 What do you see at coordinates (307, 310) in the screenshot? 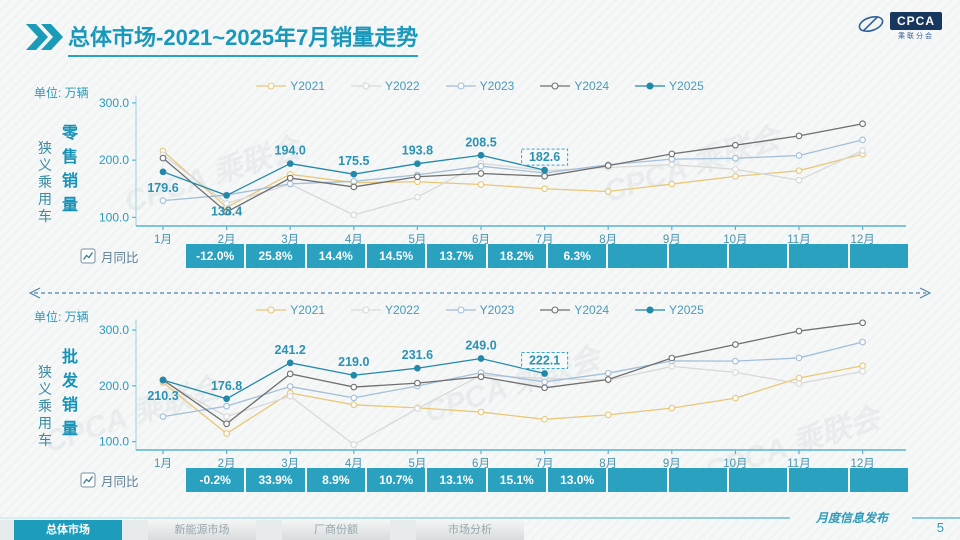
I see `legend-label: Y2021` at bounding box center [307, 310].